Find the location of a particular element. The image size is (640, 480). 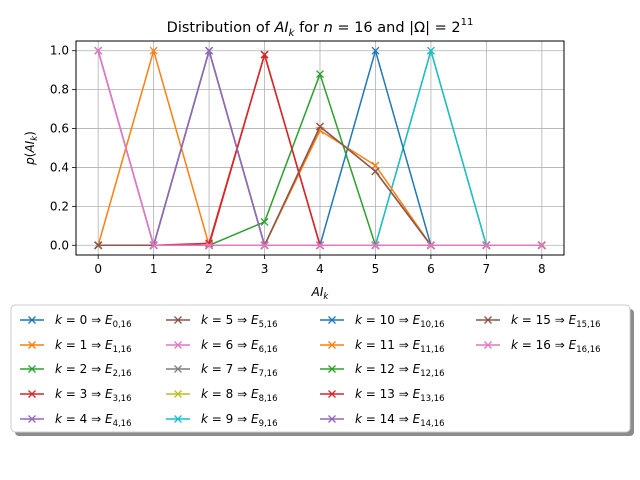

legend-entry: k = 10 ⇒ E10,16 is located at coordinates (382, 321).